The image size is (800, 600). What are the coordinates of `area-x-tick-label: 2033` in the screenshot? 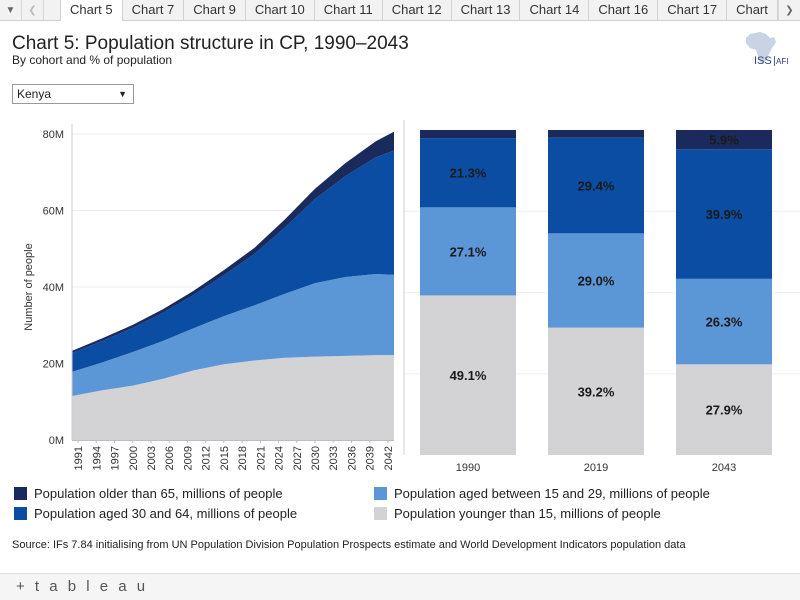 It's located at (334, 458).